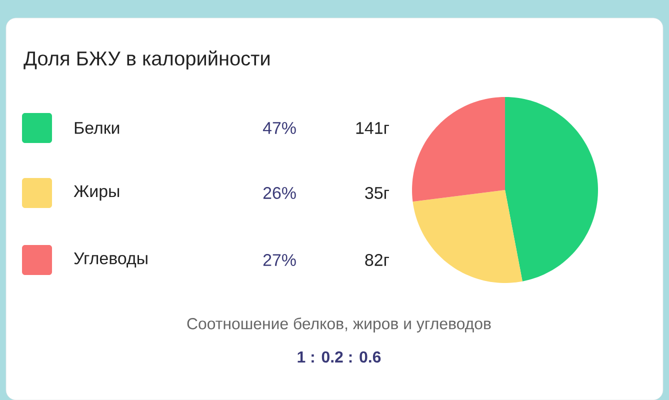 The image size is (669, 400). Describe the element at coordinates (377, 260) in the screenshot. I see `text: 82г` at that location.